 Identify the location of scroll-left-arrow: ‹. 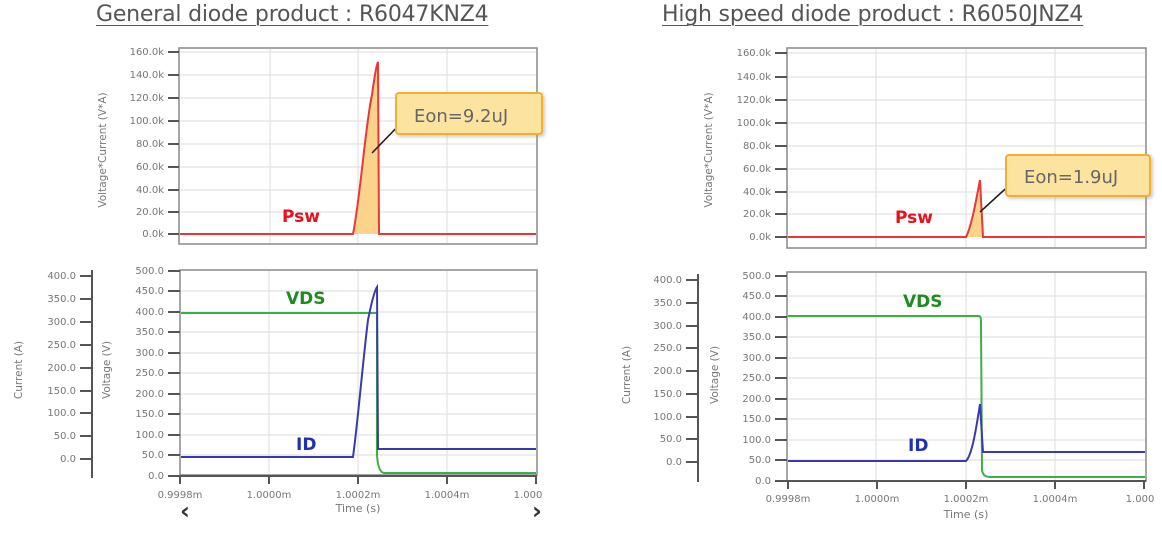
(185, 511).